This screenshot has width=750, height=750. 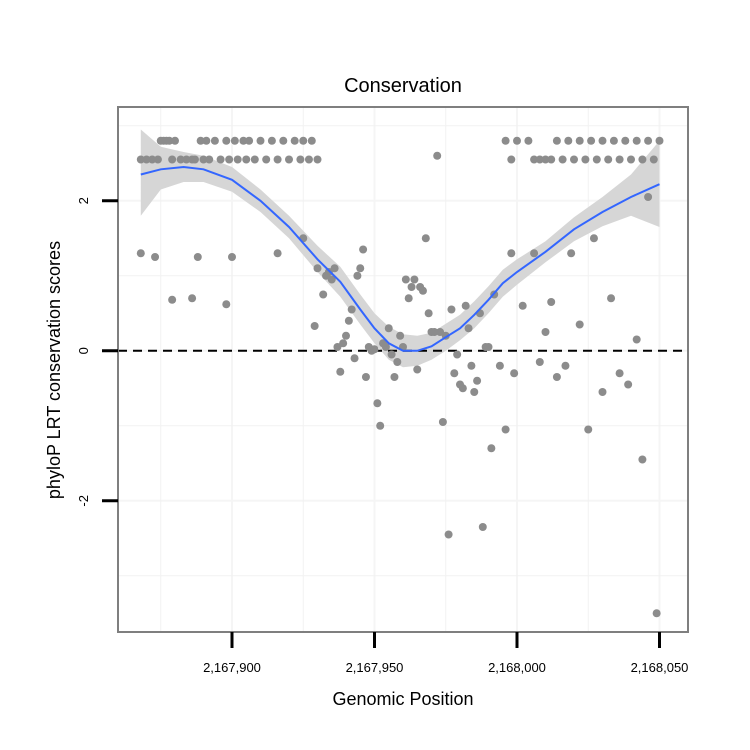 What do you see at coordinates (402, 699) in the screenshot?
I see `x-axis-label: Genomic Position` at bounding box center [402, 699].